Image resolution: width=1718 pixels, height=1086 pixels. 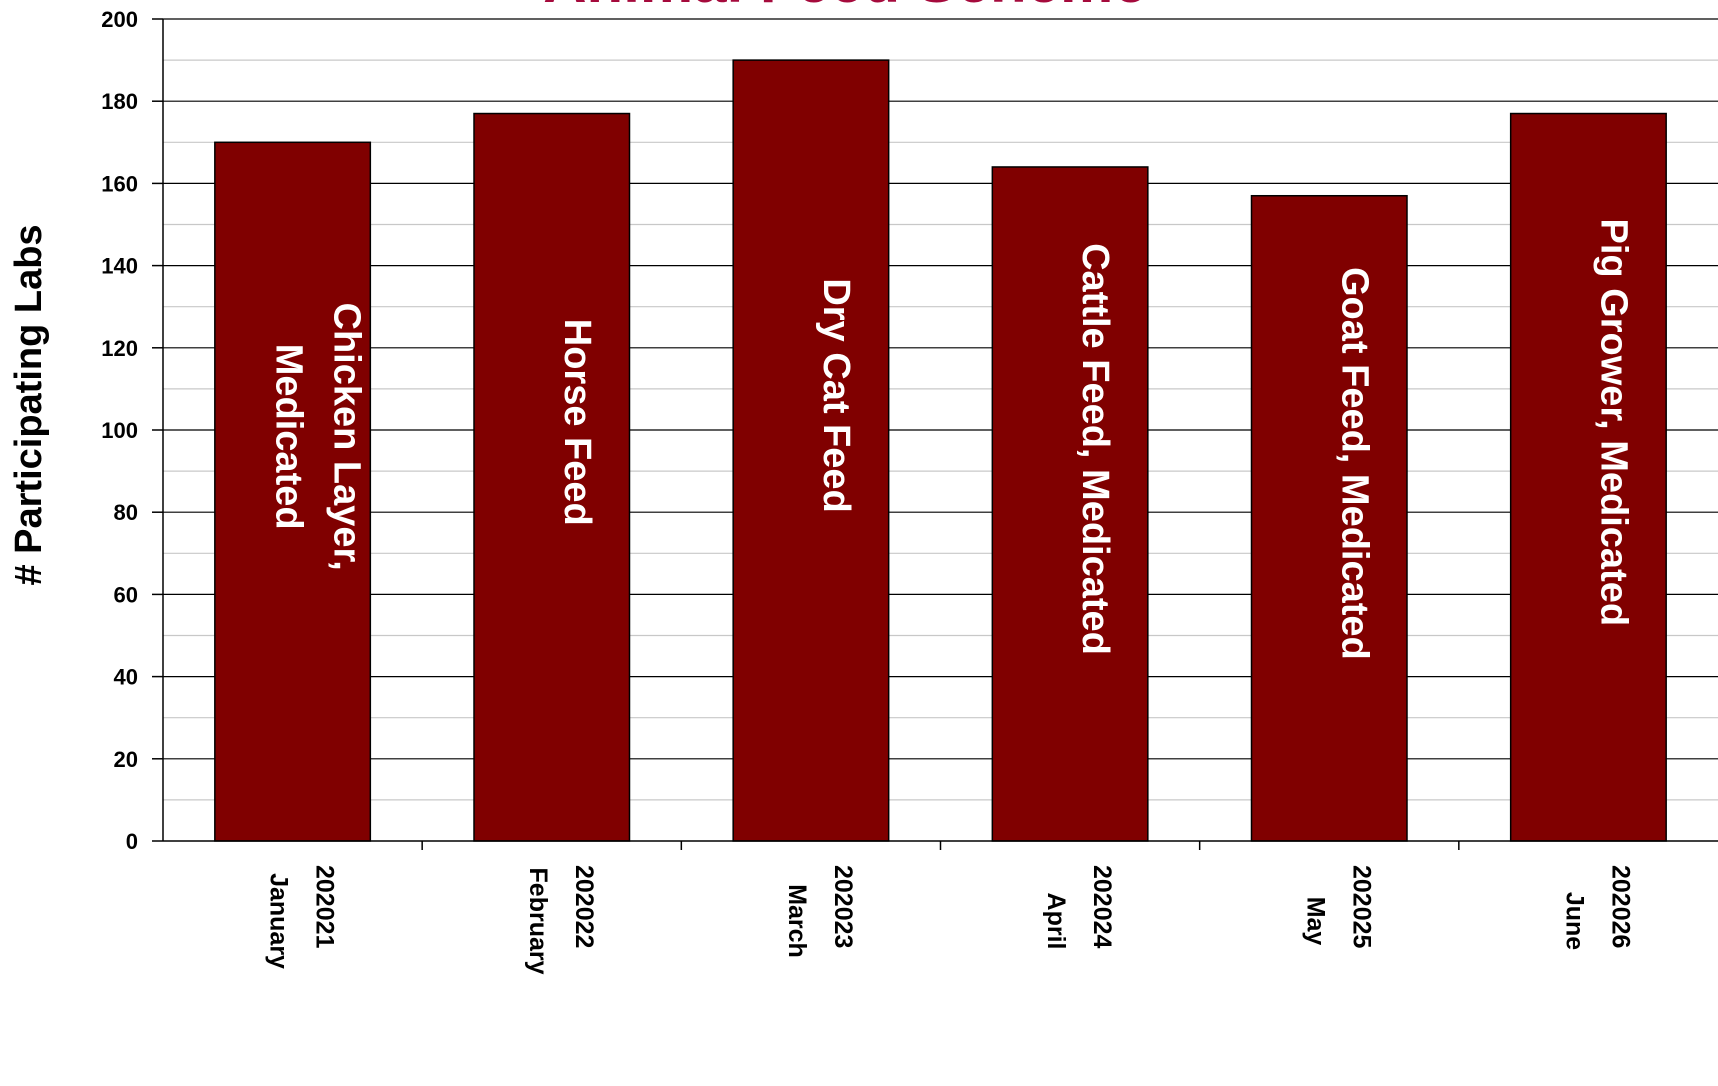 What do you see at coordinates (132, 841) in the screenshot?
I see `y-tick-label: 0` at bounding box center [132, 841].